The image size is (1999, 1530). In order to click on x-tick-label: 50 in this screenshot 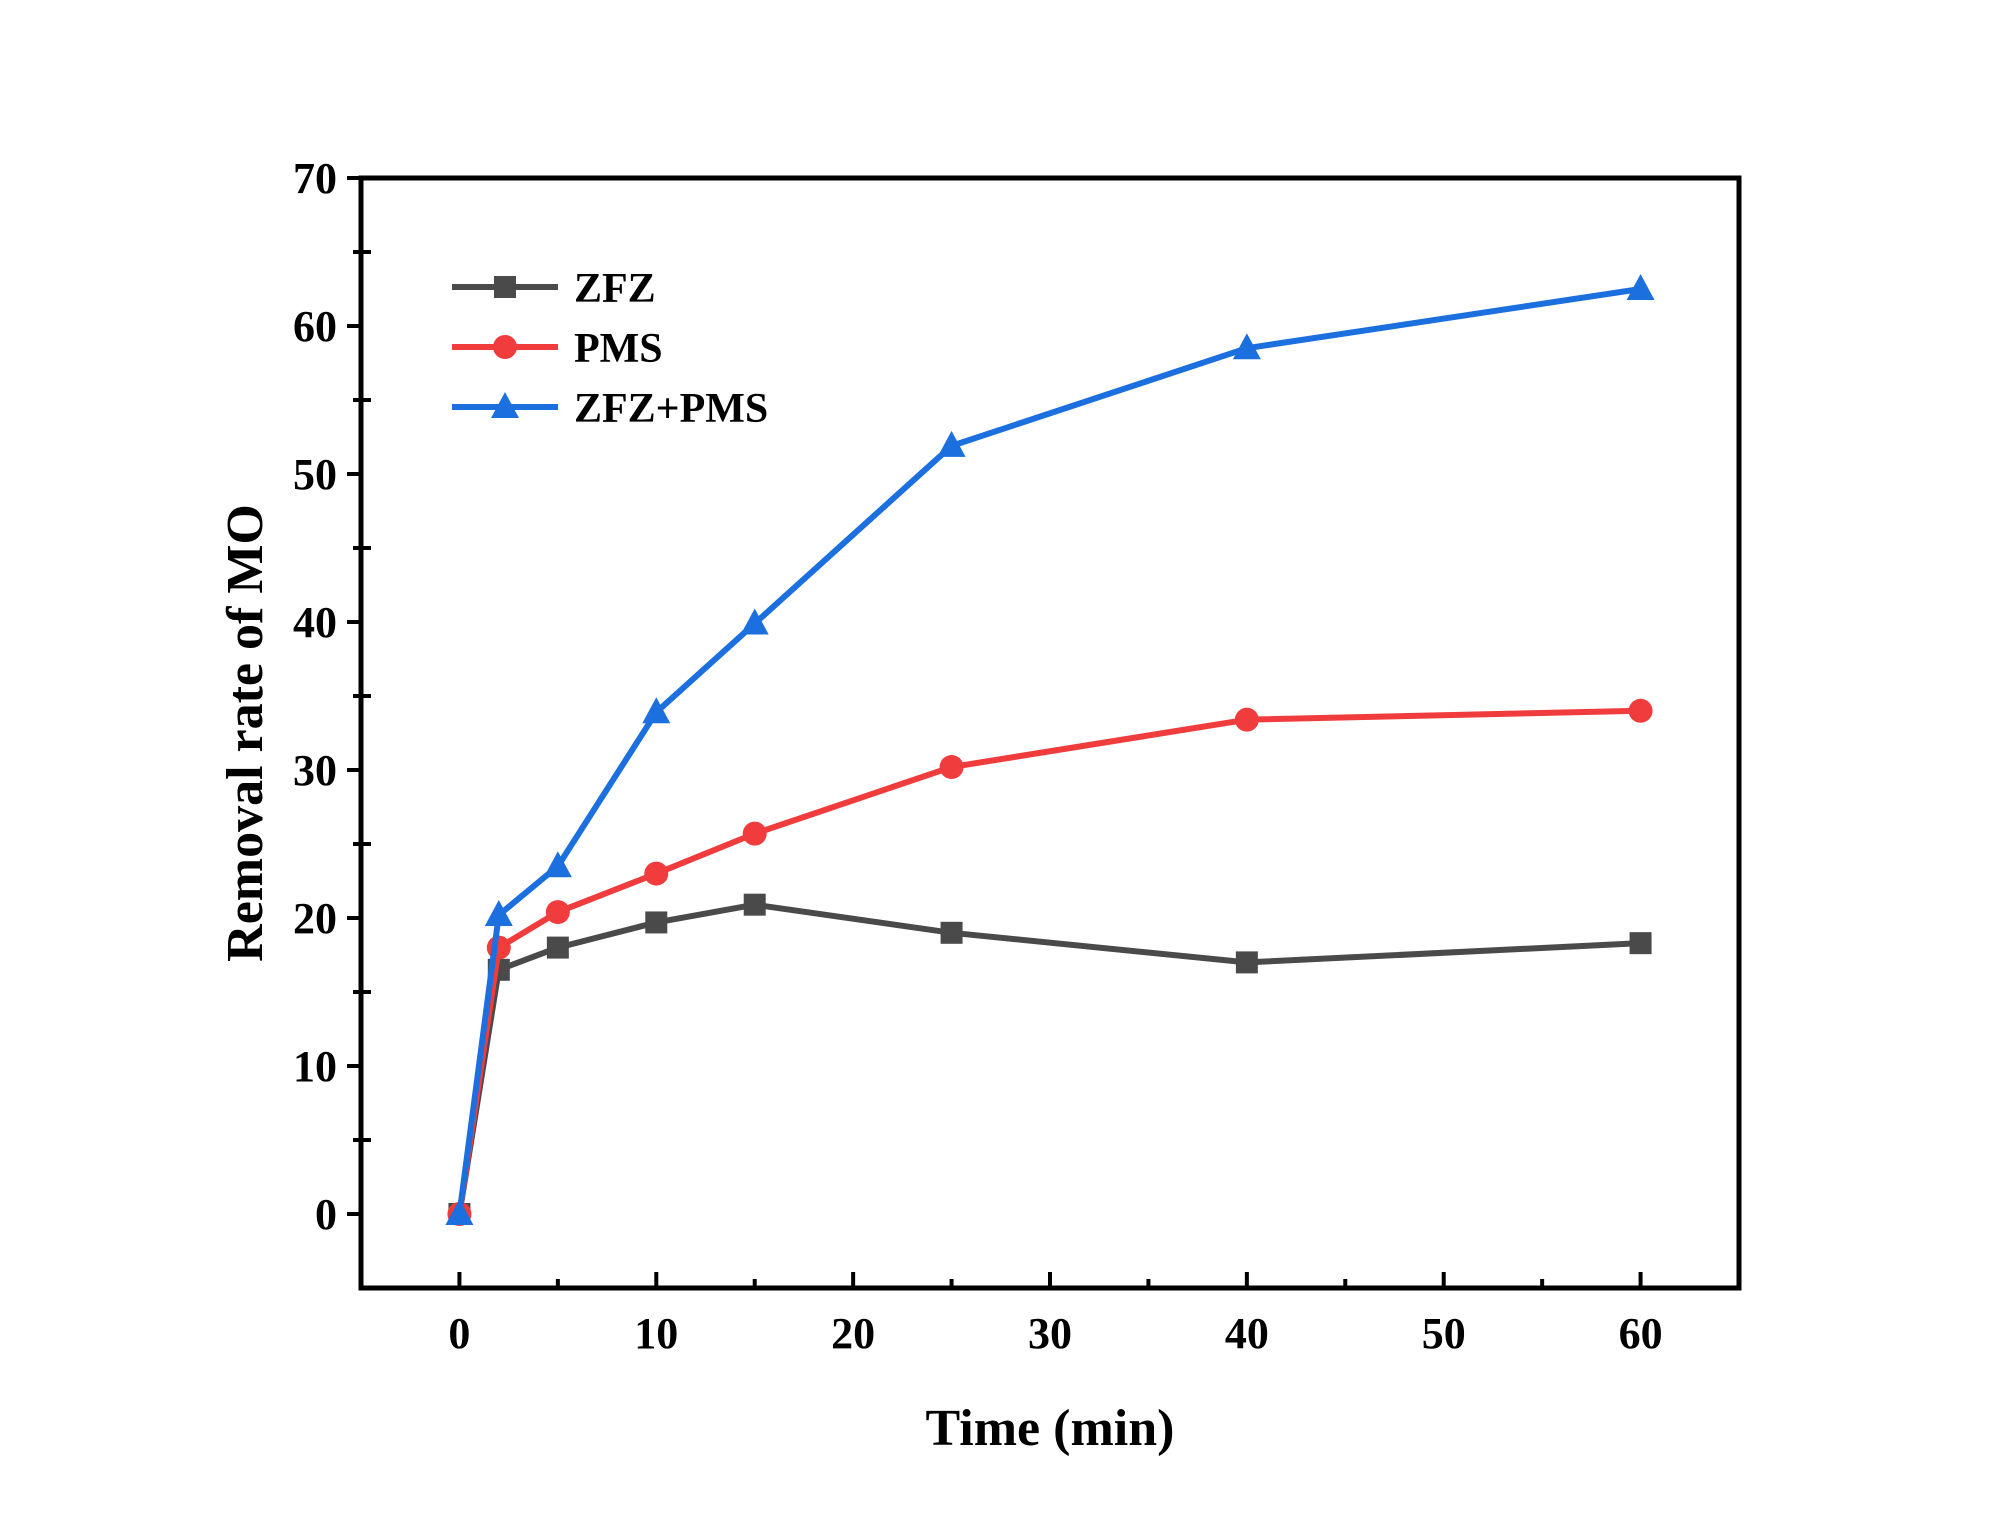, I will do `click(1444, 1333)`.